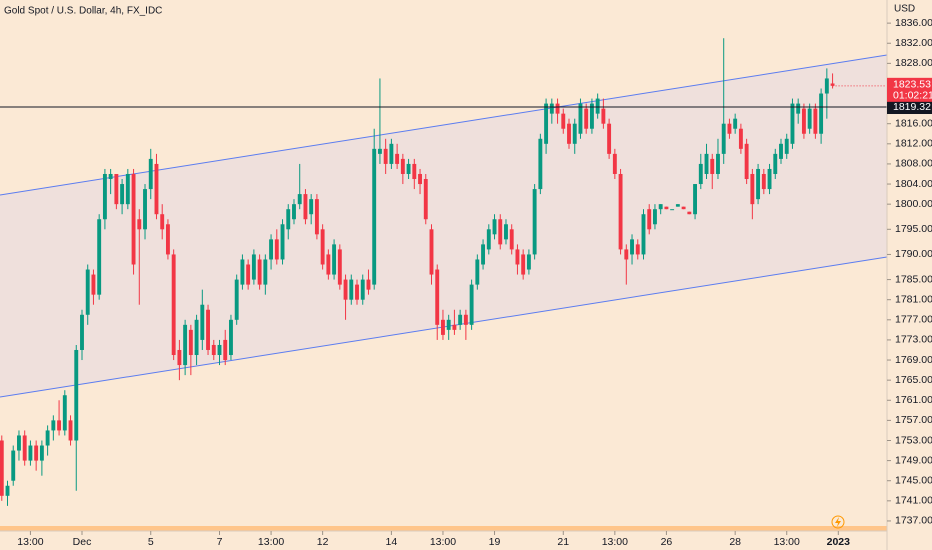 The image size is (932, 550). Describe the element at coordinates (563, 542) in the screenshot. I see `x-tick-label: 21` at that location.